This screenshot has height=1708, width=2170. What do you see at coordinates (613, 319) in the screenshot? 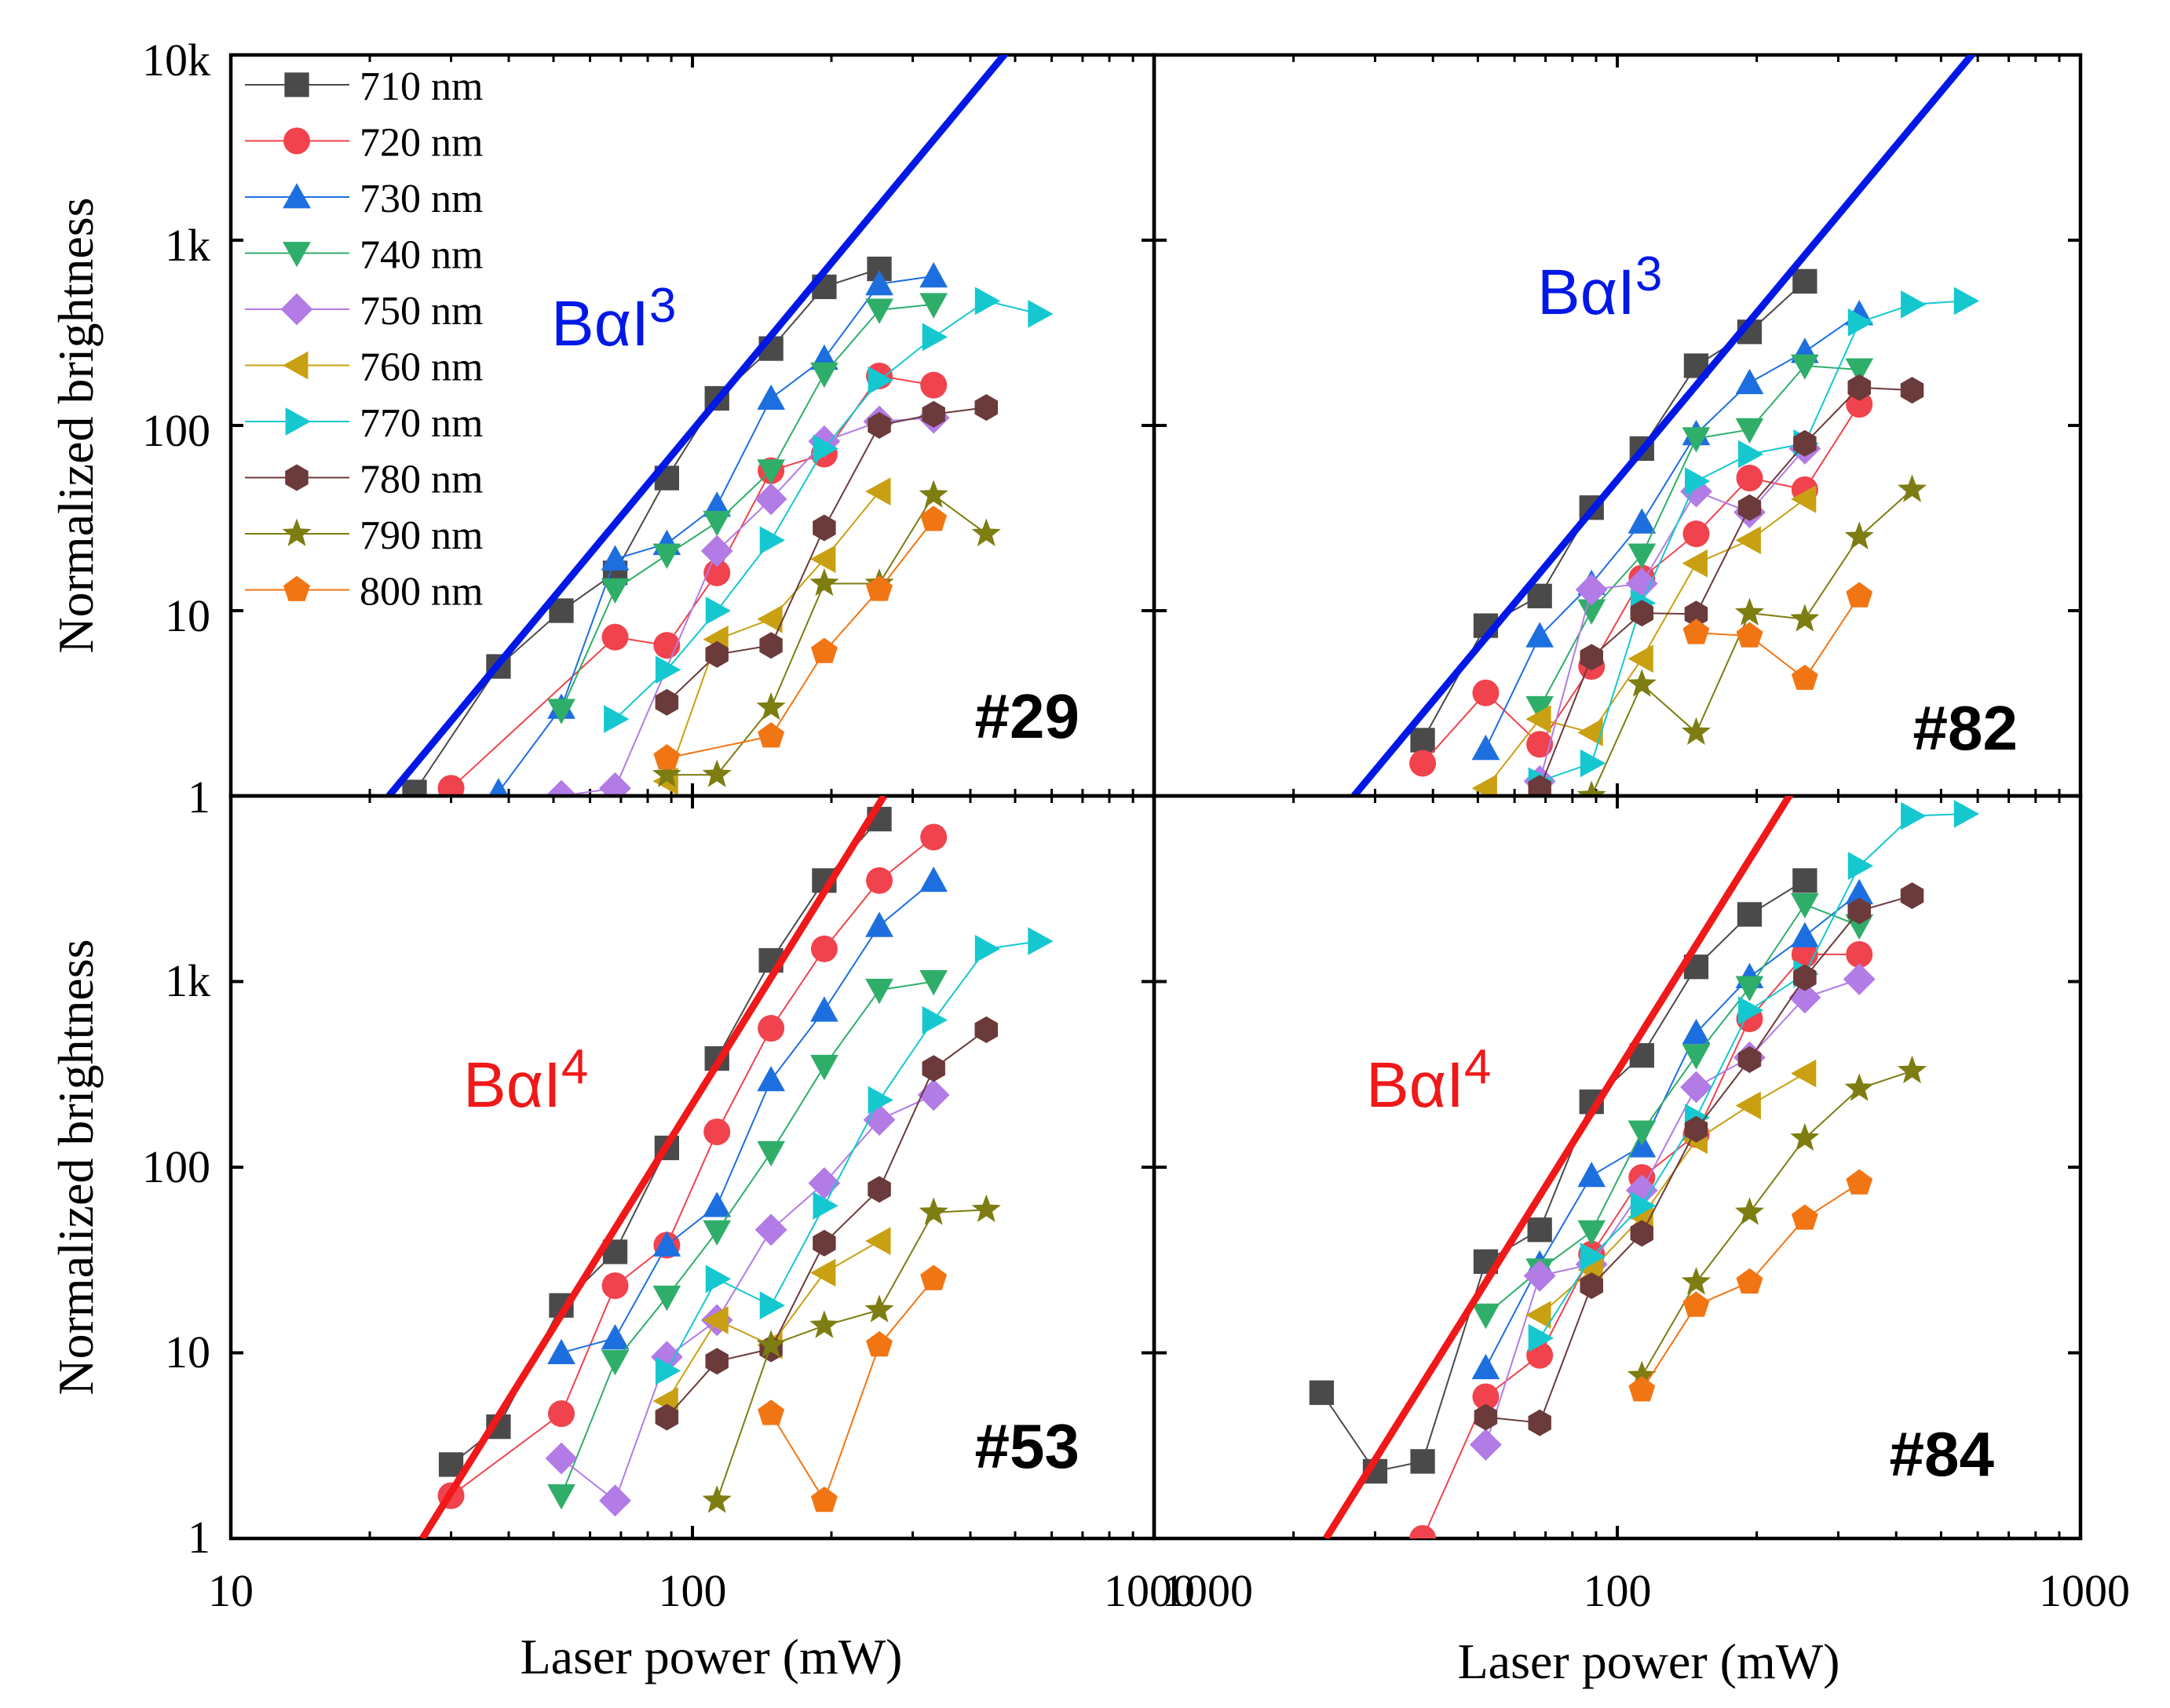
I see `fit-label-29: BαI3` at bounding box center [613, 319].